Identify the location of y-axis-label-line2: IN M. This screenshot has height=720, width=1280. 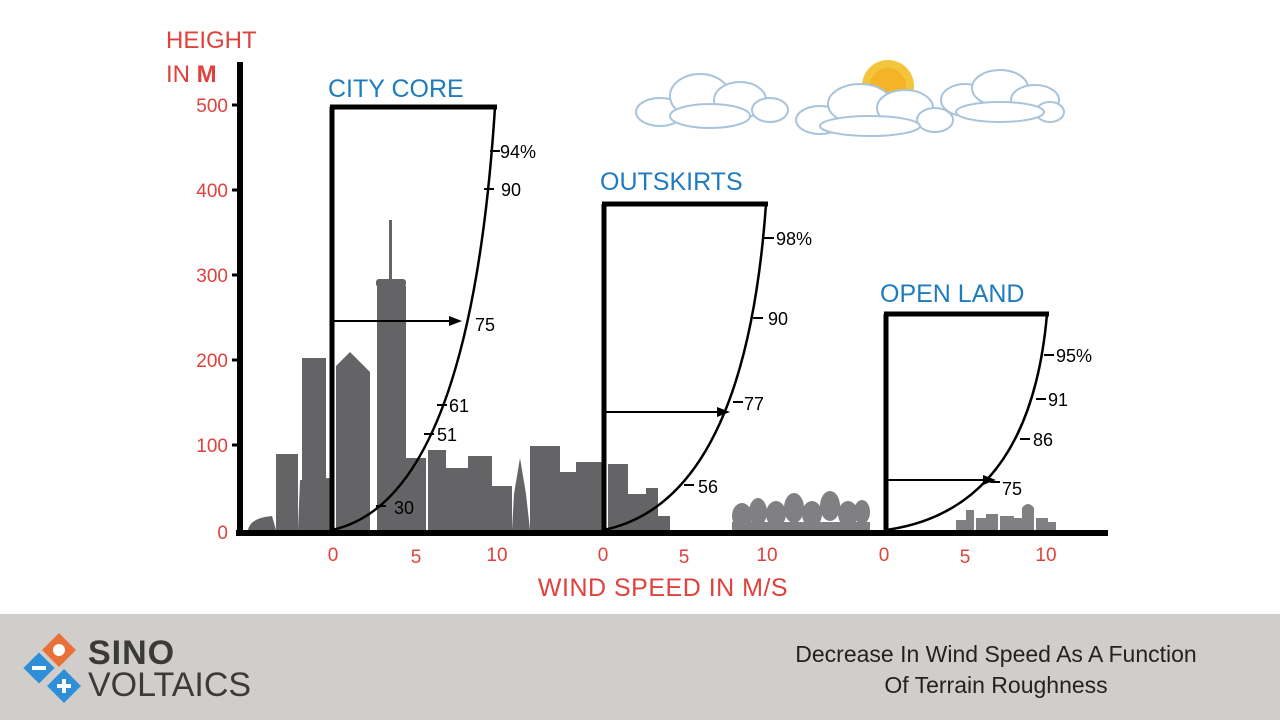
(191, 74).